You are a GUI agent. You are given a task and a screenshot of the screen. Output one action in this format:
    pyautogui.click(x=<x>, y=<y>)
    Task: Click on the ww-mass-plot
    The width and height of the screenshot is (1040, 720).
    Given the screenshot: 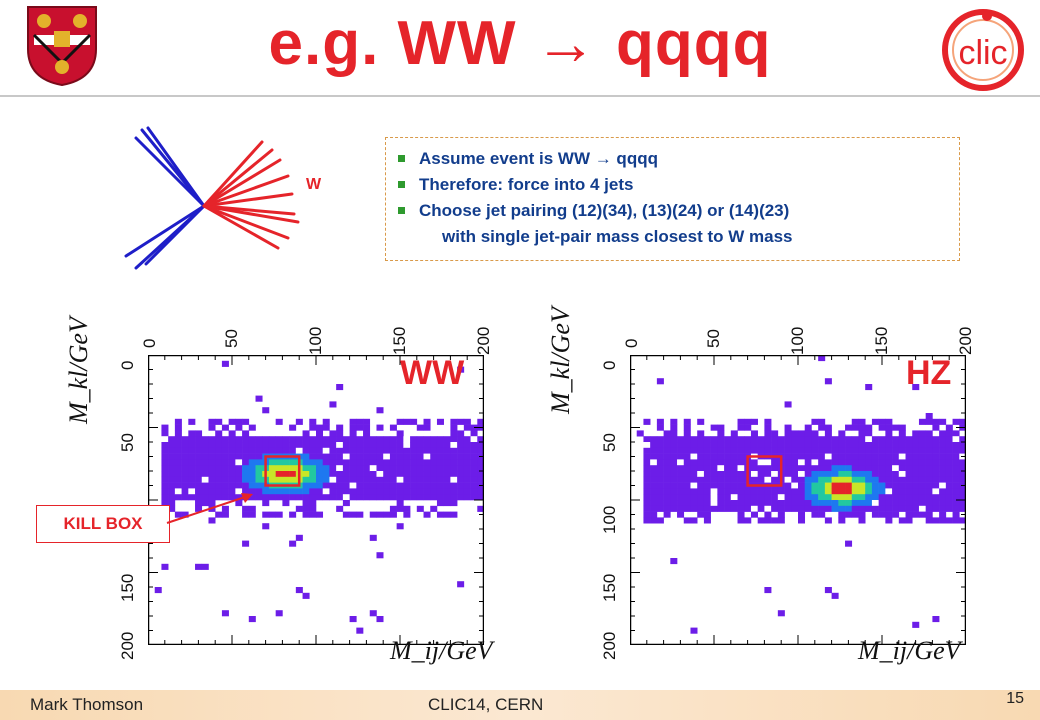 What is the action you would take?
    pyautogui.click(x=316, y=500)
    